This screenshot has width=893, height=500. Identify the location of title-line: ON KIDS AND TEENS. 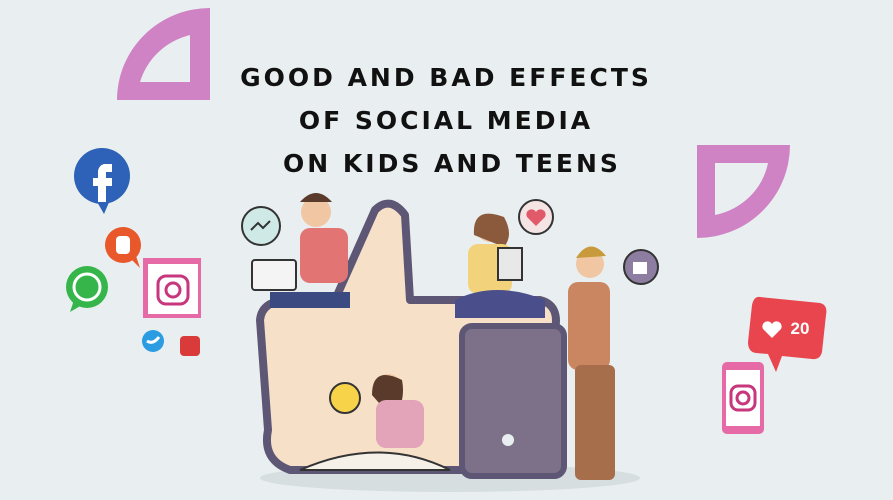
(452, 163).